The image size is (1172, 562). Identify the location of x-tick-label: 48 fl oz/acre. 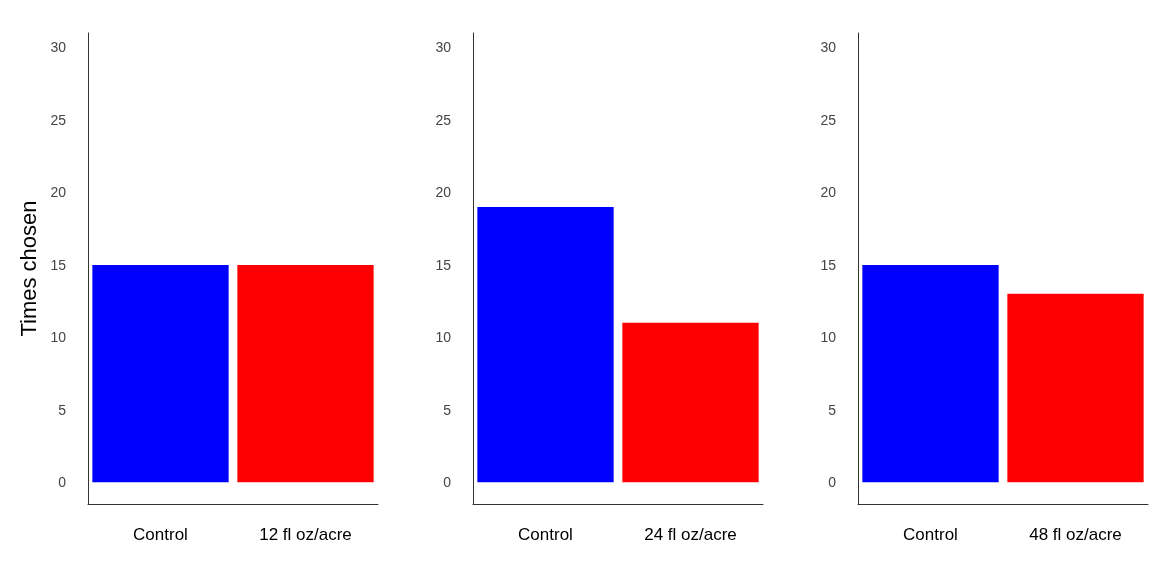
(1075, 534).